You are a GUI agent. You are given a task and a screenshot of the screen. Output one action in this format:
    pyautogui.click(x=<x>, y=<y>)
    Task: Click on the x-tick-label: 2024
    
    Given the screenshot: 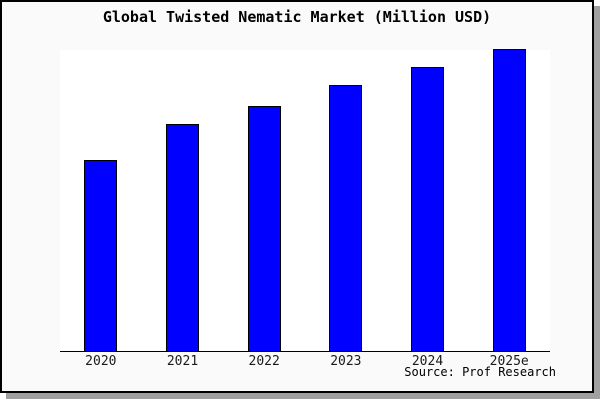 What is the action you would take?
    pyautogui.click(x=427, y=361)
    